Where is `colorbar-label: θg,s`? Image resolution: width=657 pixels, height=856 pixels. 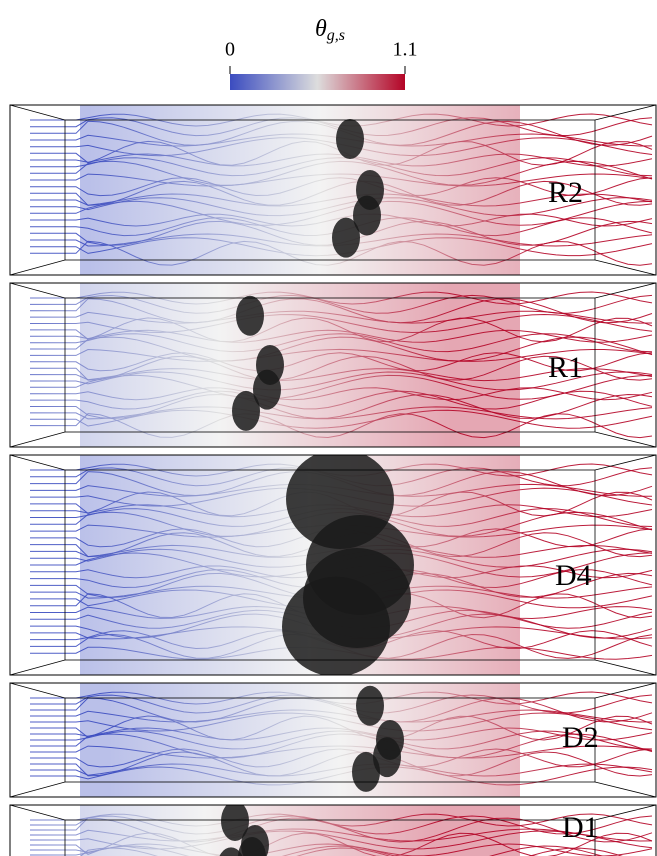
colorbar-label: θg,s is located at coordinates (330, 30).